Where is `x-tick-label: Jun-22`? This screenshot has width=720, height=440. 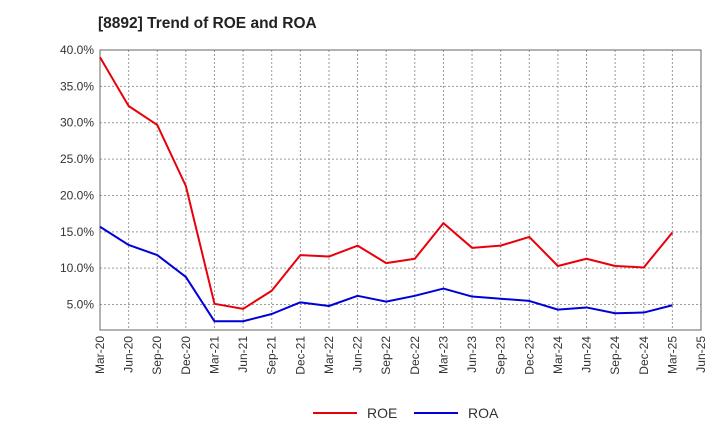 x-tick-label: Jun-22 is located at coordinates (358, 354).